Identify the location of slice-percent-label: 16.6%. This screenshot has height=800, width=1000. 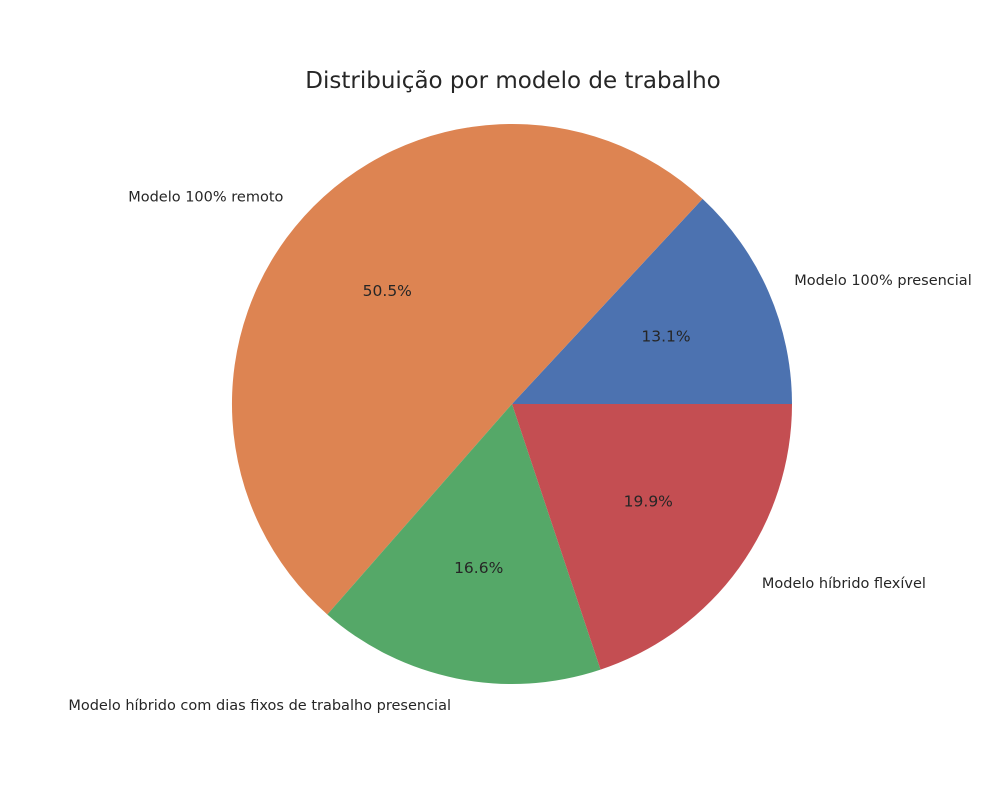
(478, 568).